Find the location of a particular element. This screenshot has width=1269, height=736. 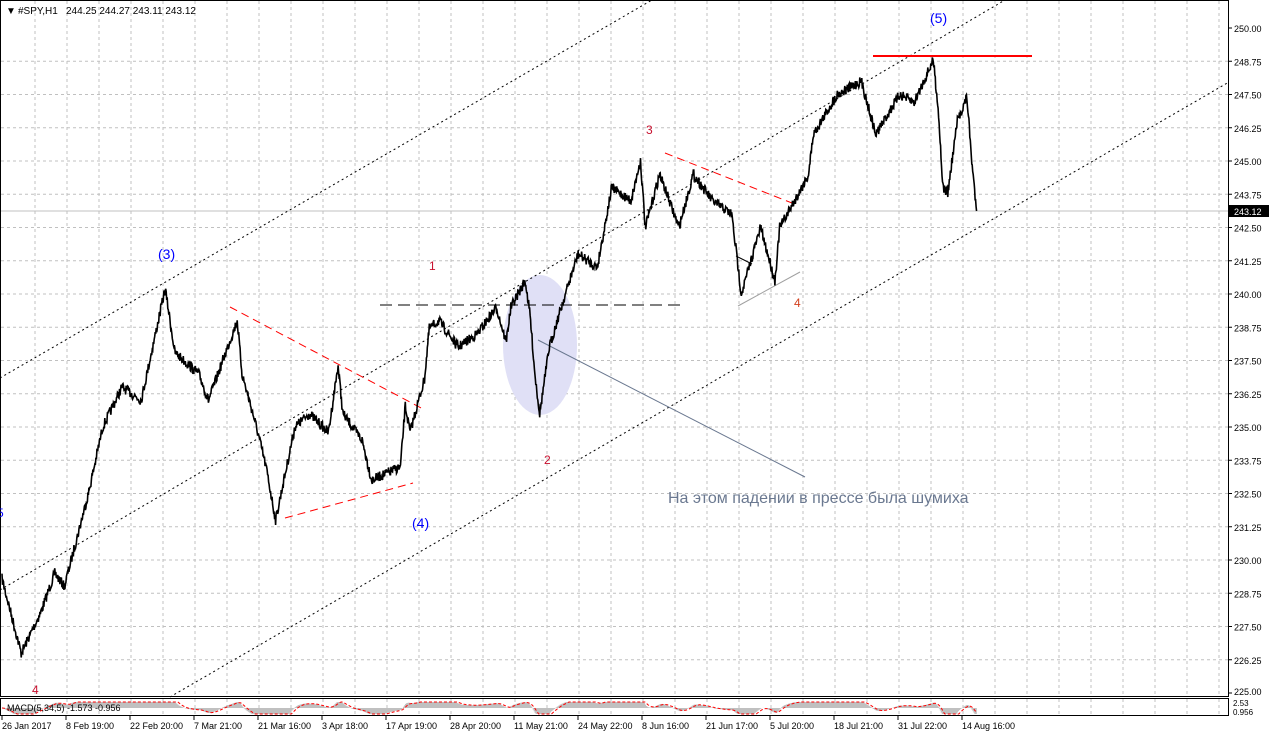

annotation-note: На этом падении в прессе была шумиха is located at coordinates (818, 498).